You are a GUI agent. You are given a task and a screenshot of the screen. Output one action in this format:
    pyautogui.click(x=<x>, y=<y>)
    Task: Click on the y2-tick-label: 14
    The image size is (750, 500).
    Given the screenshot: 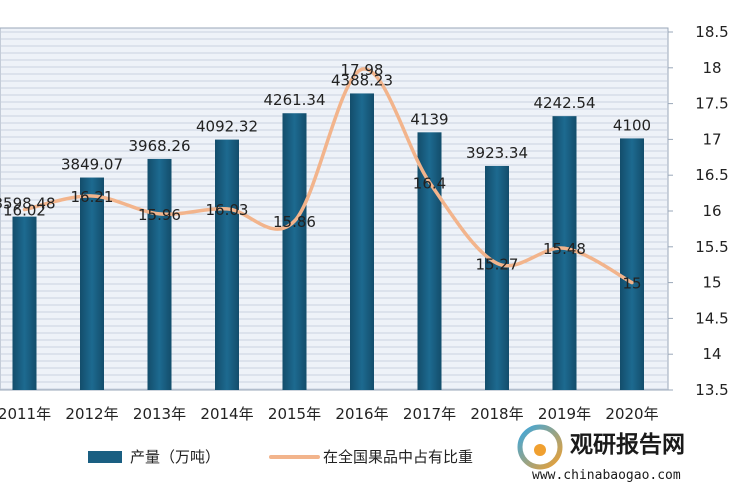 What is the action you would take?
    pyautogui.click(x=711, y=354)
    